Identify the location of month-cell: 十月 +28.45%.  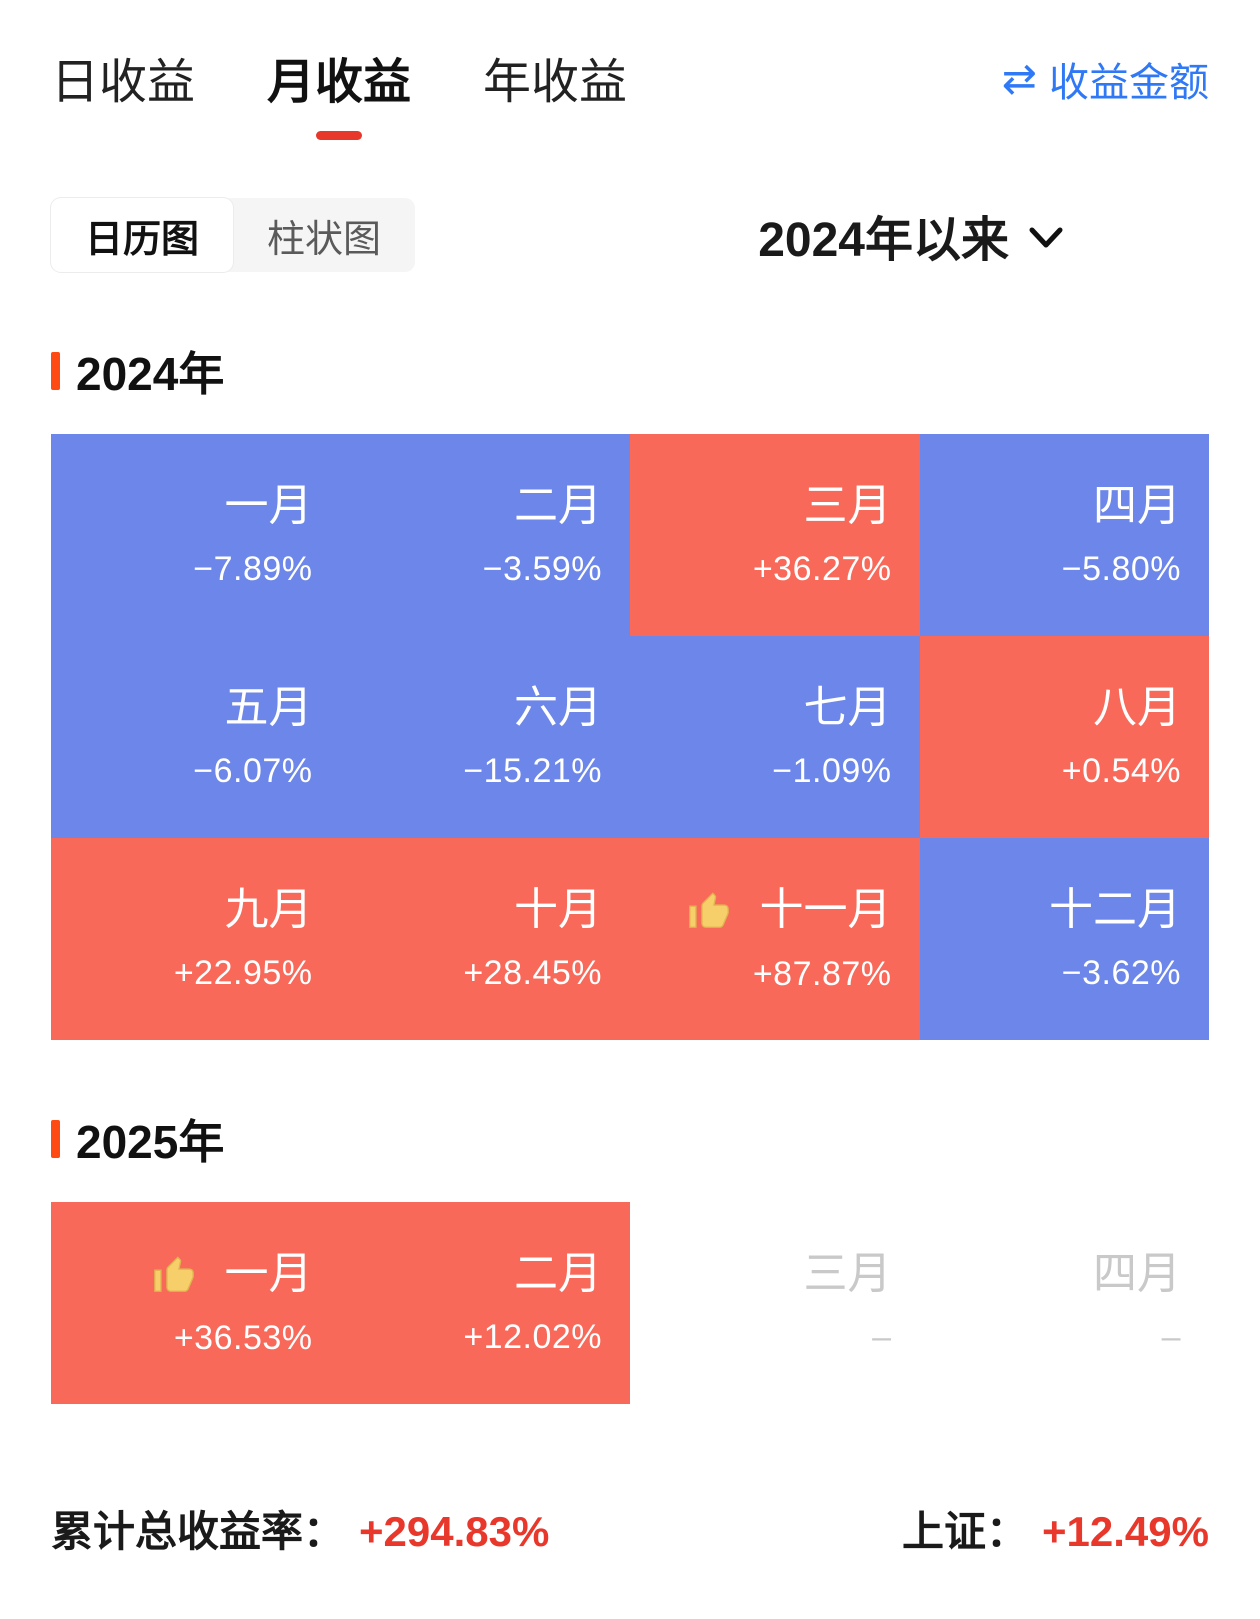
(485, 939).